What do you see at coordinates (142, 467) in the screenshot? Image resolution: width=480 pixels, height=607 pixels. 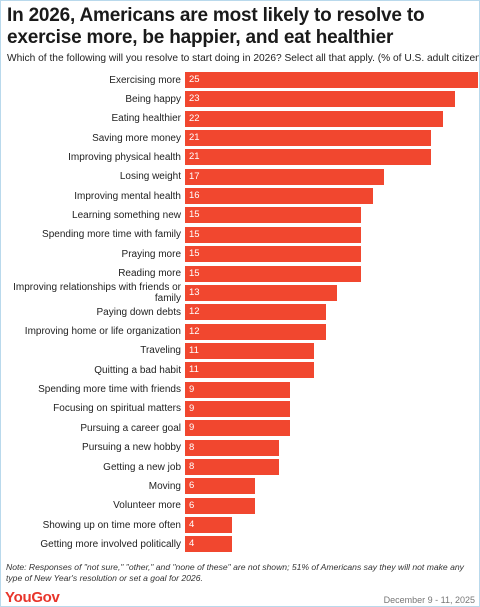 I see `category-label: Getting a new job` at bounding box center [142, 467].